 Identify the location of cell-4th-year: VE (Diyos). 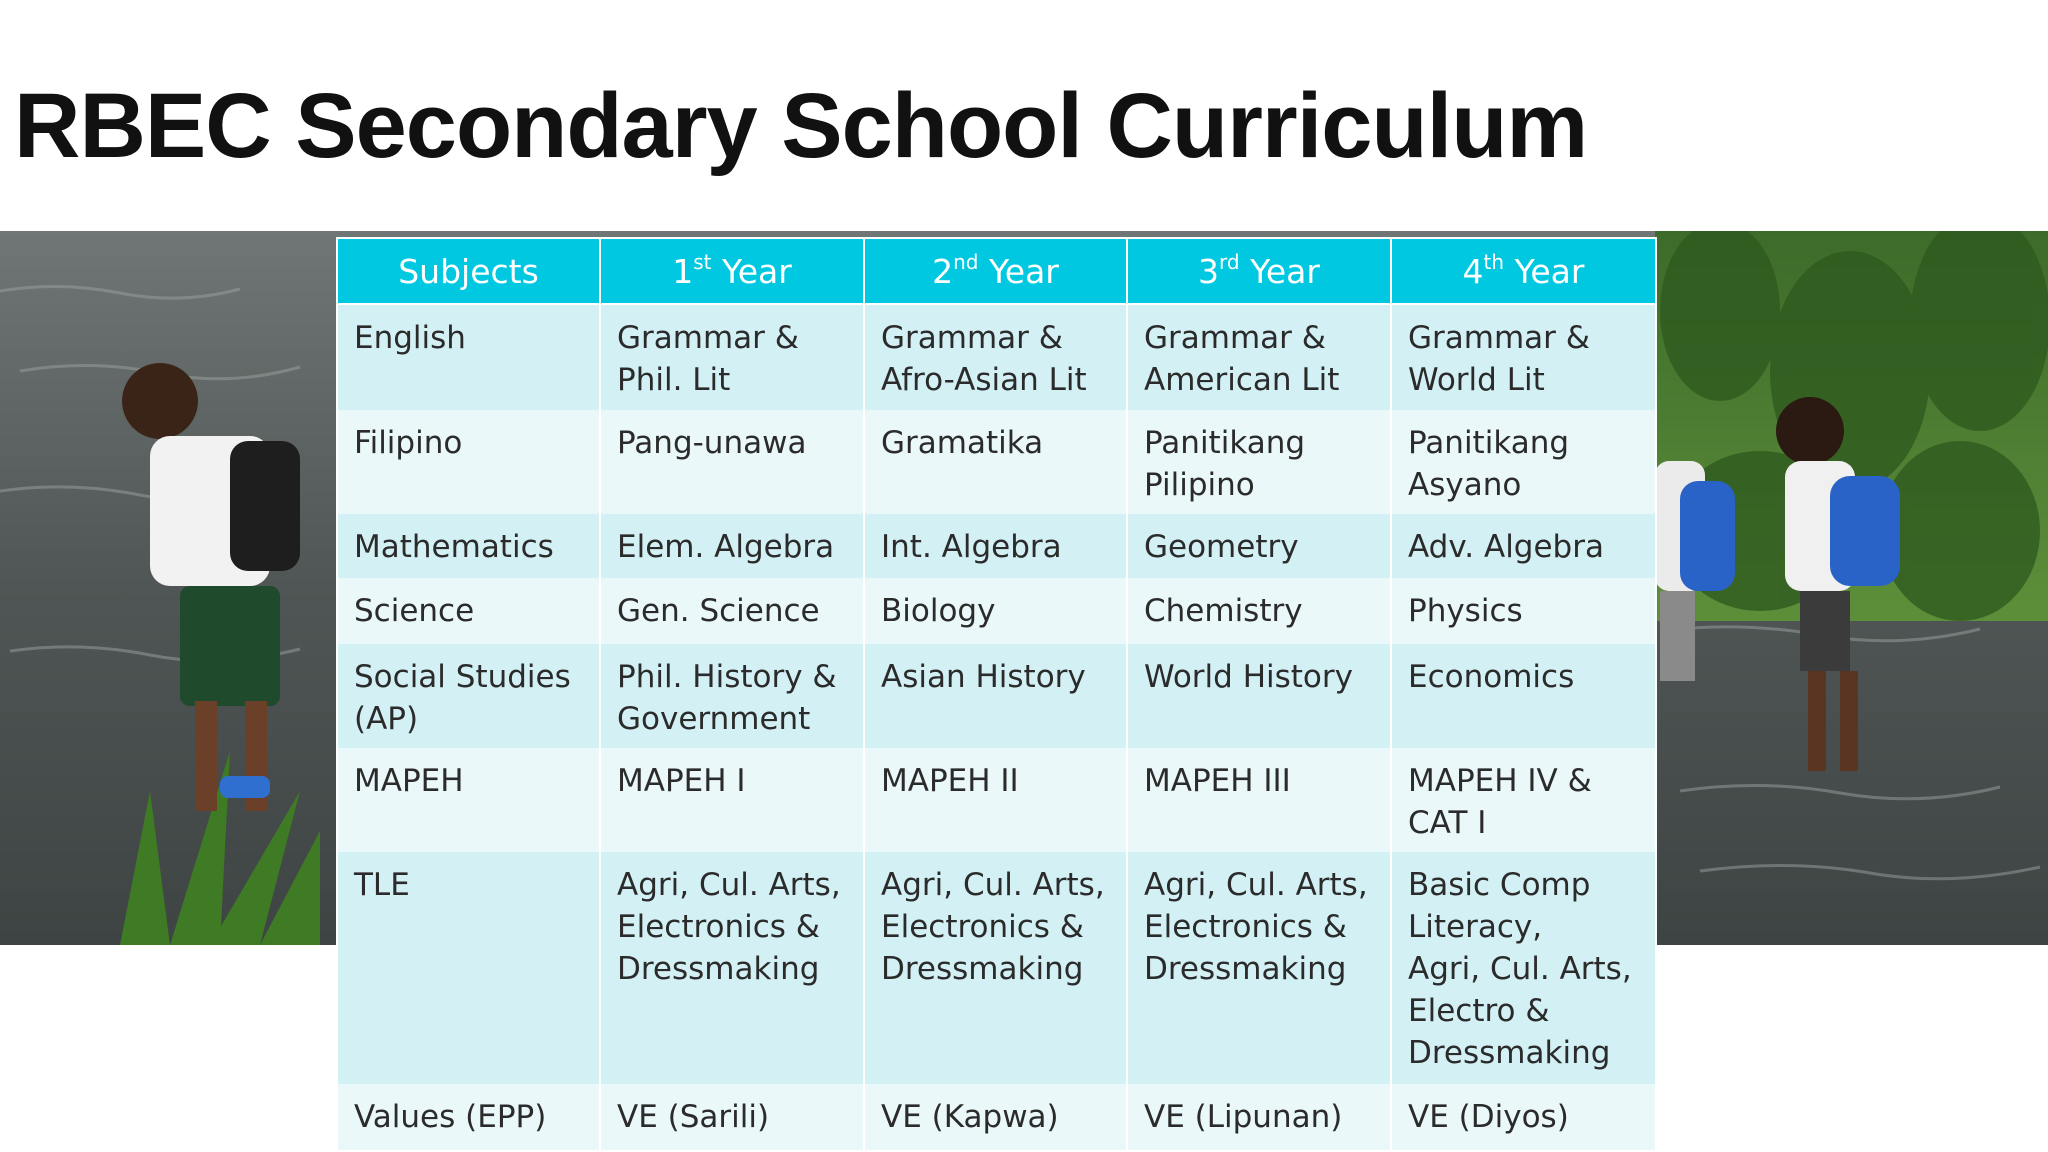
(1523, 1117).